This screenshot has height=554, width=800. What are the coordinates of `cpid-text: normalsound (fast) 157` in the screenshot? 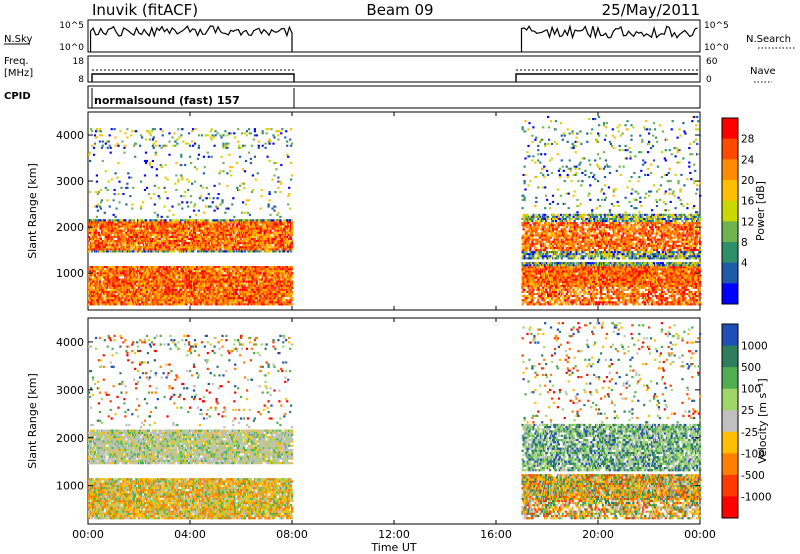 It's located at (167, 100).